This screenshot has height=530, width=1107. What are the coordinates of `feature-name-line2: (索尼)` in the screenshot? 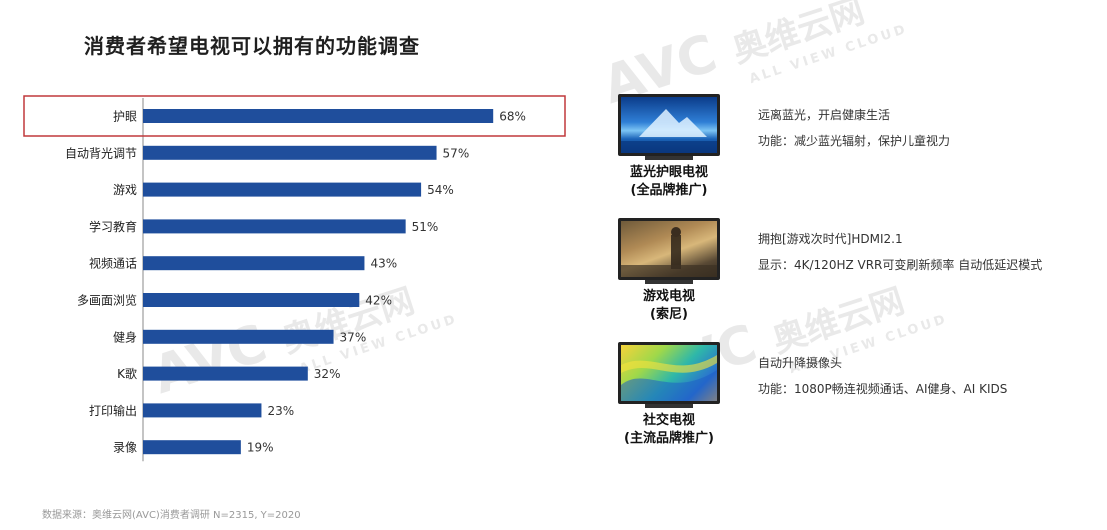 It's located at (669, 314).